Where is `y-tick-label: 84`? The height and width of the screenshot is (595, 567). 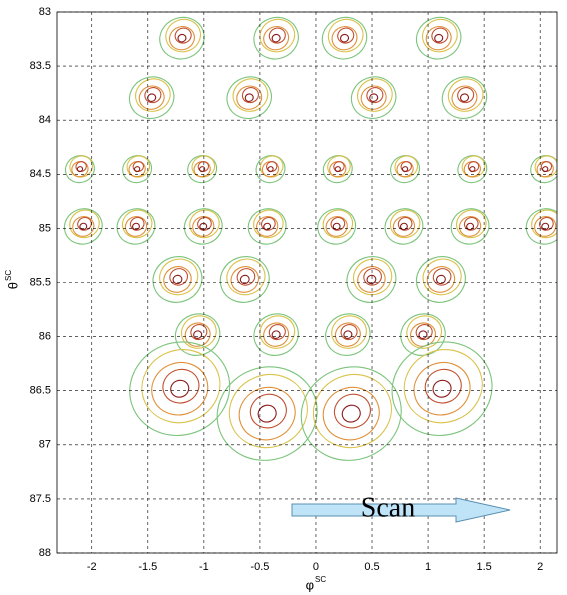
y-tick-label: 84 is located at coordinates (45, 120).